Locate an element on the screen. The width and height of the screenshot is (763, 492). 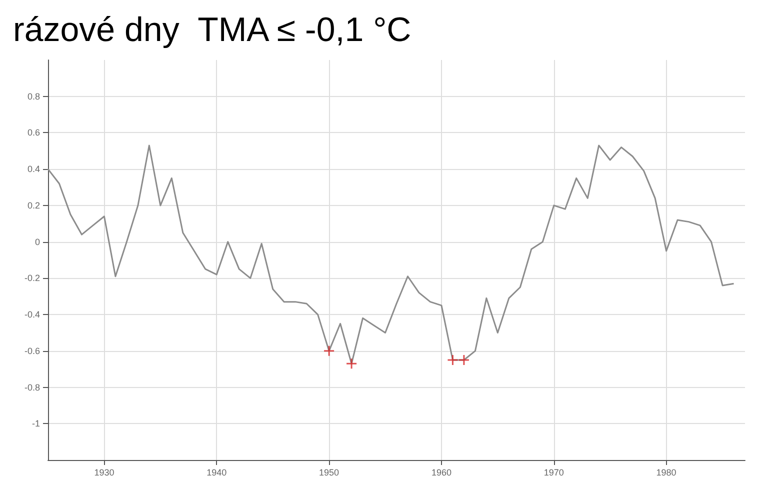
chart-title: rázové dny TMA ≤ -0,1 °C is located at coordinates (212, 30).